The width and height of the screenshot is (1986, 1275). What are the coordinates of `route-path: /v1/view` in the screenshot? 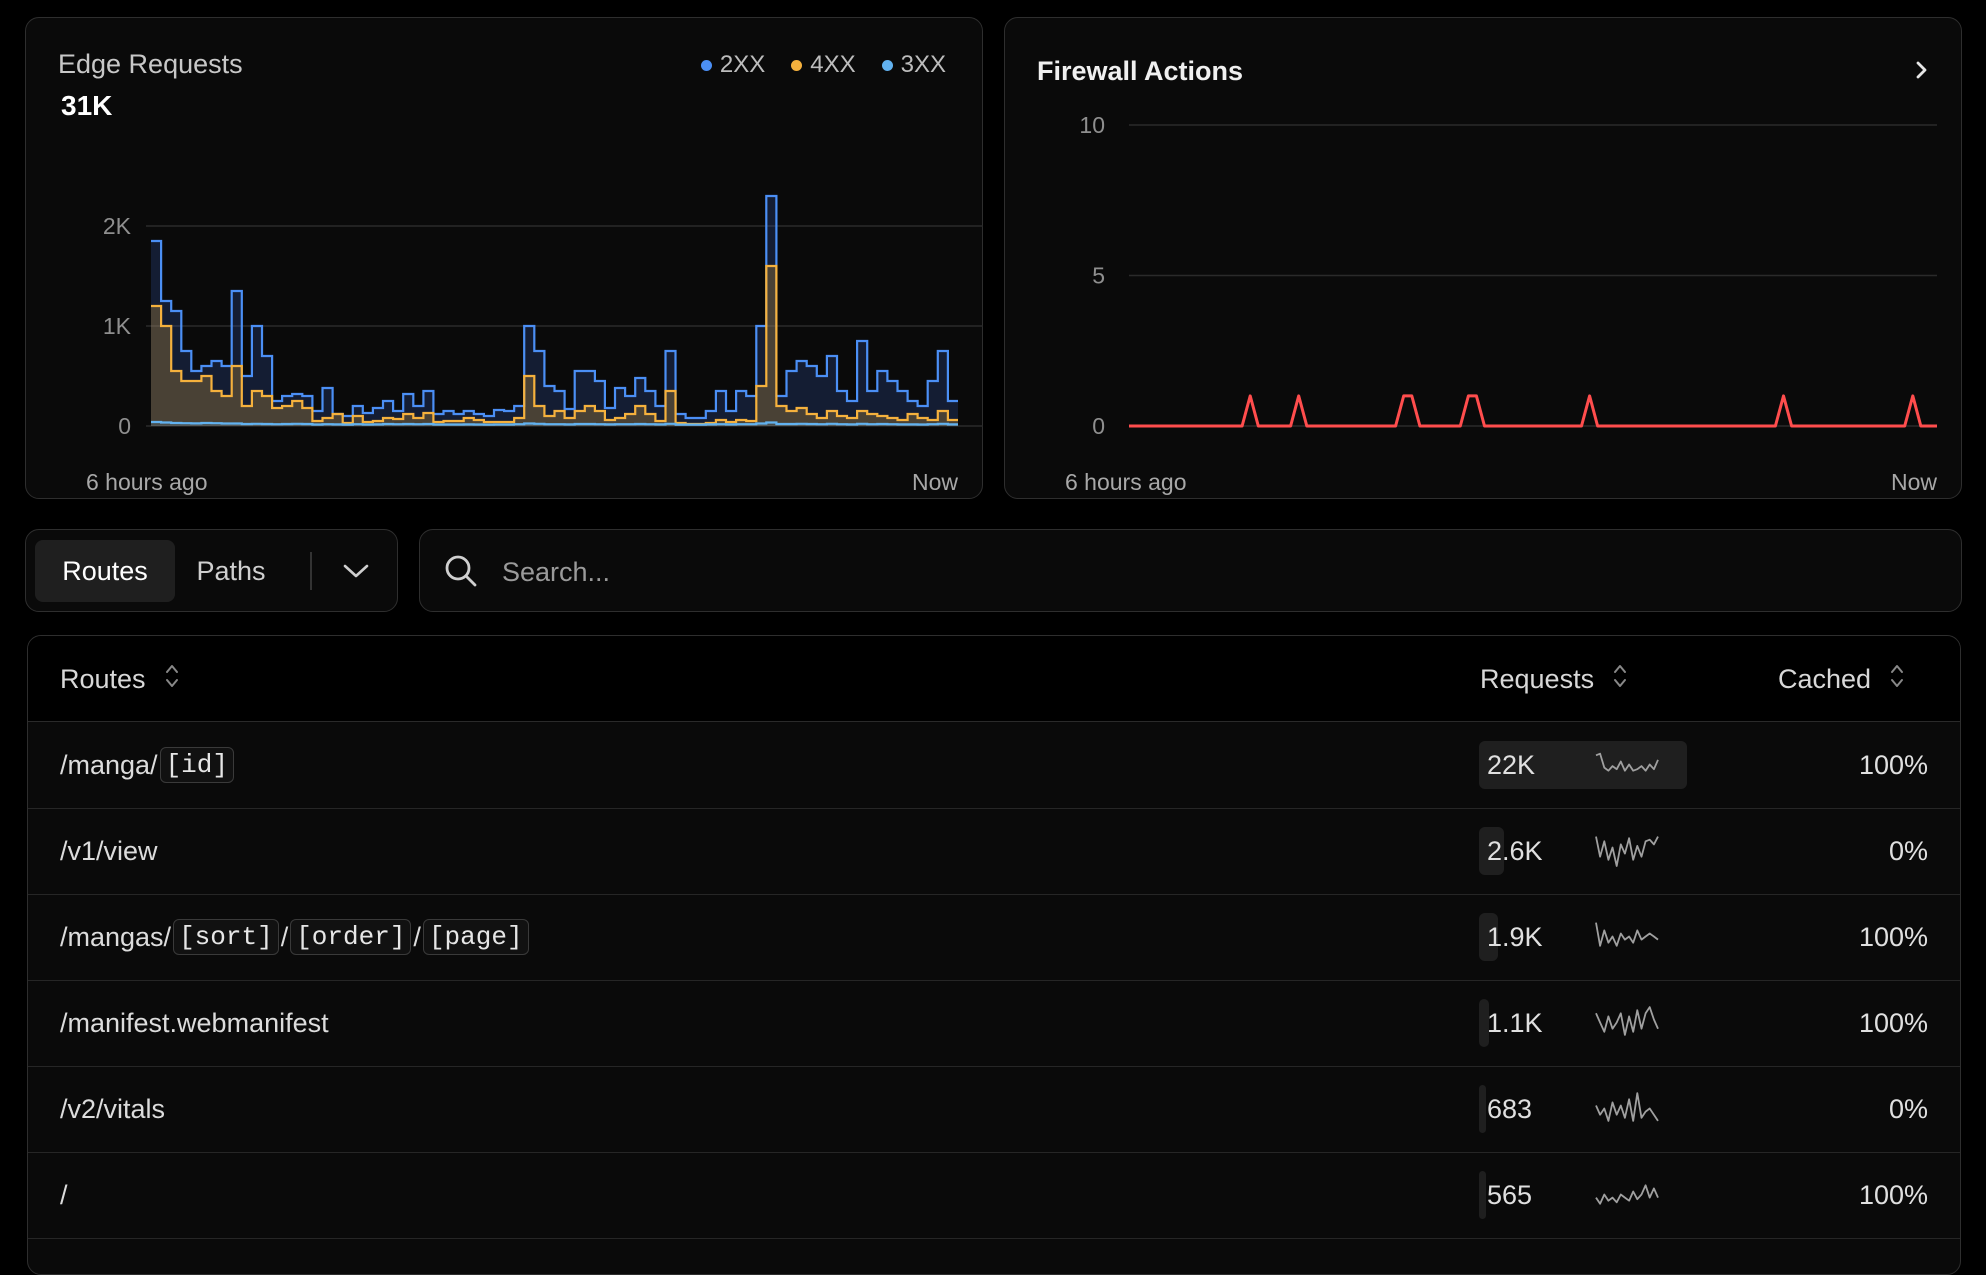 It's located at (109, 851).